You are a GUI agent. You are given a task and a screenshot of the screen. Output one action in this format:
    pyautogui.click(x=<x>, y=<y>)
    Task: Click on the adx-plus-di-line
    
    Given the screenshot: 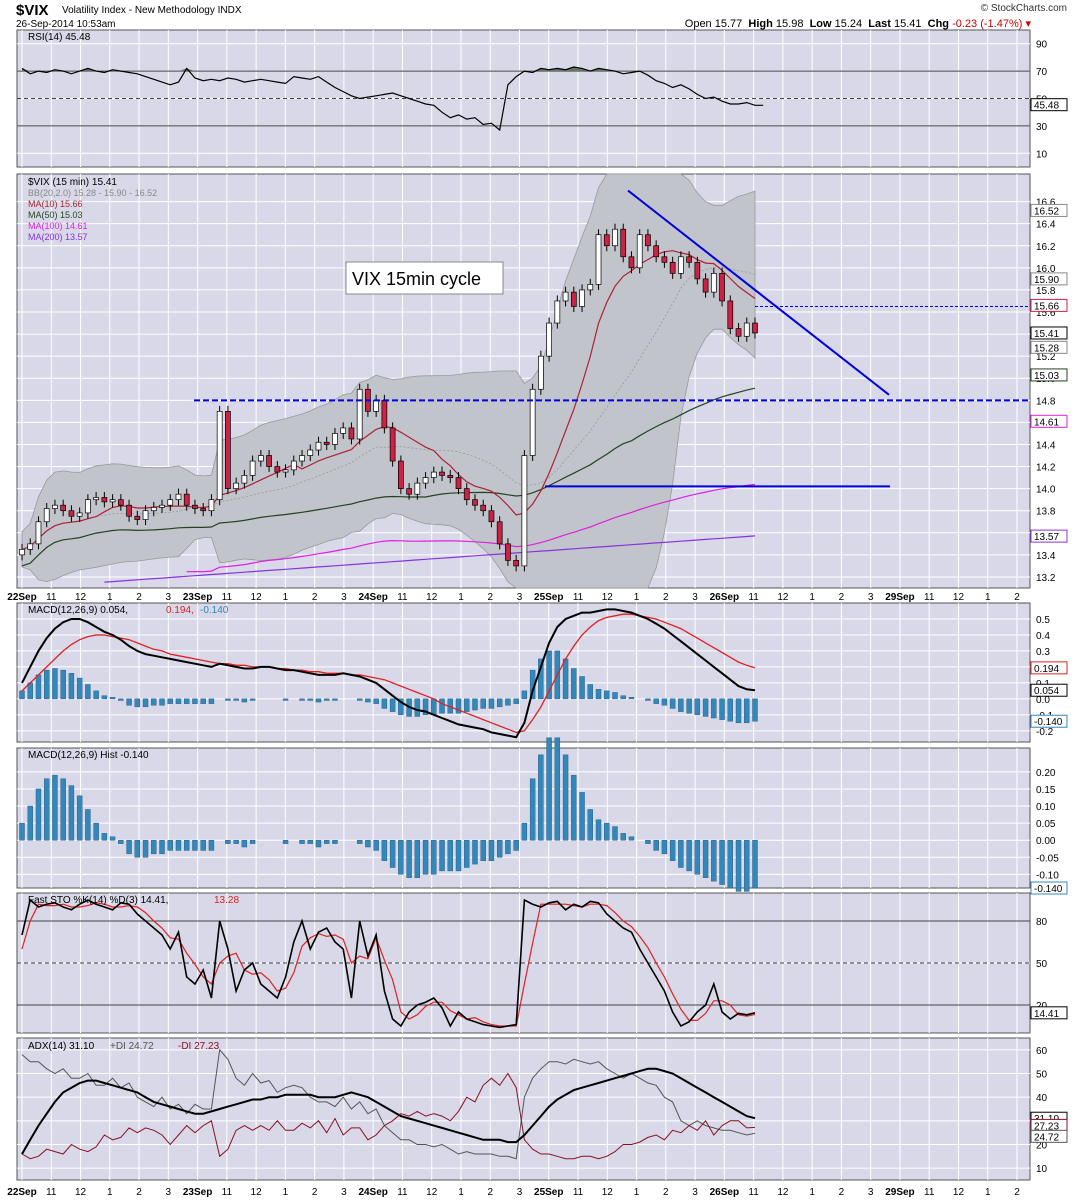 What is the action you would take?
    pyautogui.click(x=388, y=1104)
    